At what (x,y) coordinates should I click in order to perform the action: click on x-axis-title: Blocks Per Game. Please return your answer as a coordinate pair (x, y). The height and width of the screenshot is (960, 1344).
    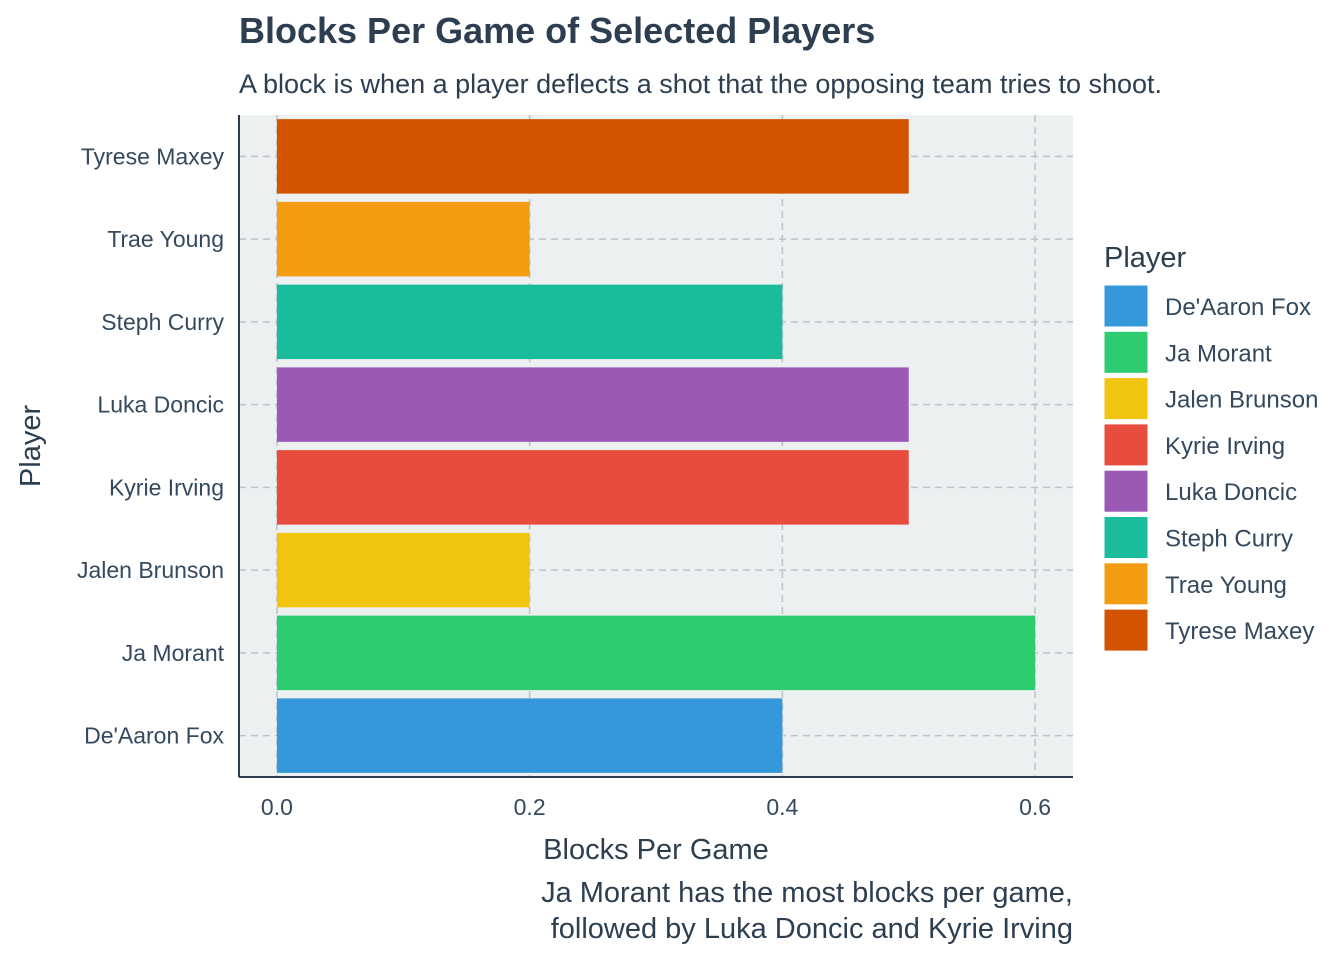
    Looking at the image, I should click on (656, 850).